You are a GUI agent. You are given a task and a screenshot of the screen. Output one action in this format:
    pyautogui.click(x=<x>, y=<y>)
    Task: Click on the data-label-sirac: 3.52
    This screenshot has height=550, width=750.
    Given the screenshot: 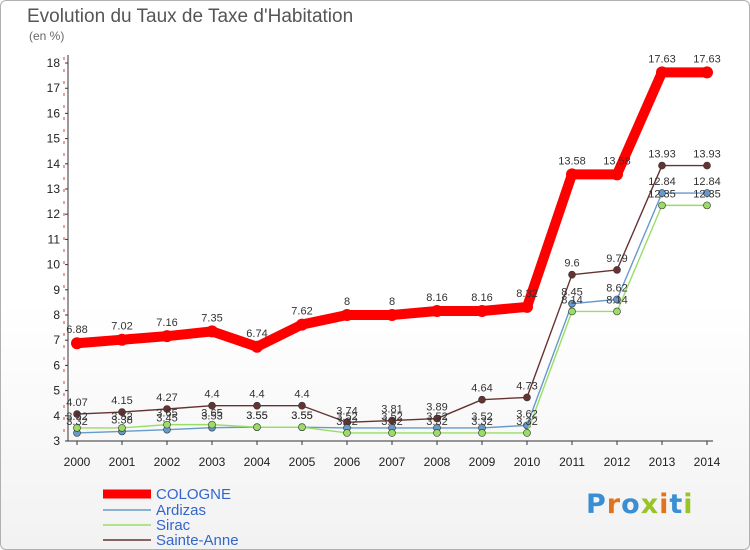 What is the action you would take?
    pyautogui.click(x=76, y=417)
    